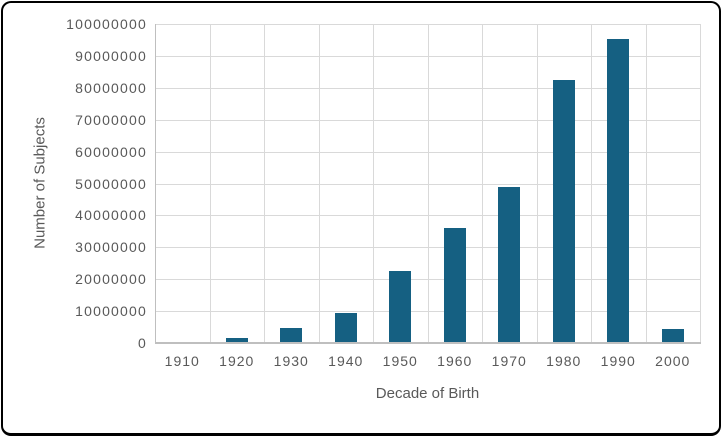  Describe the element at coordinates (509, 264) in the screenshot. I see `bar-1970` at that location.